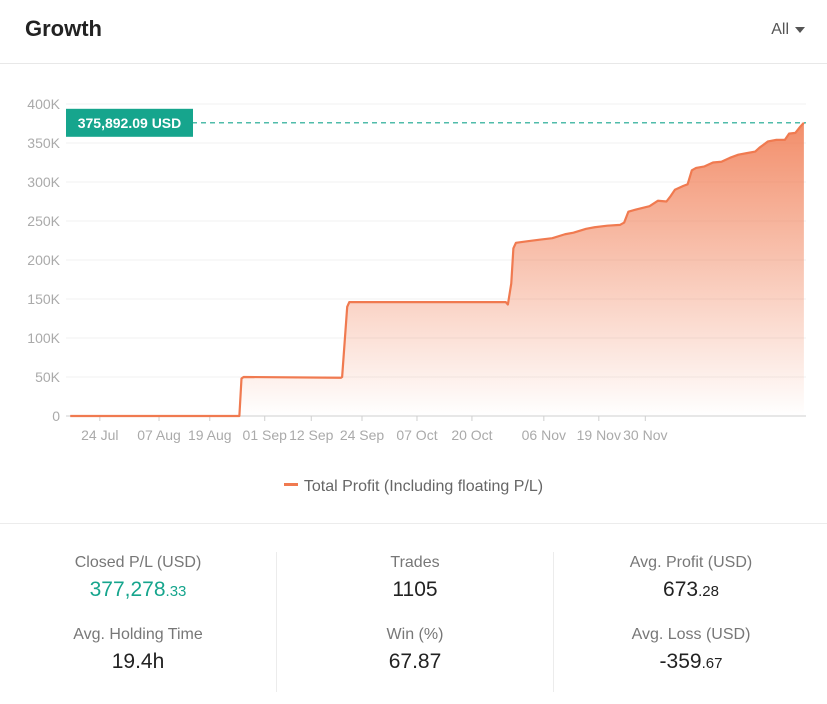  I want to click on stat-win: Win (%) 67.87, so click(415, 661).